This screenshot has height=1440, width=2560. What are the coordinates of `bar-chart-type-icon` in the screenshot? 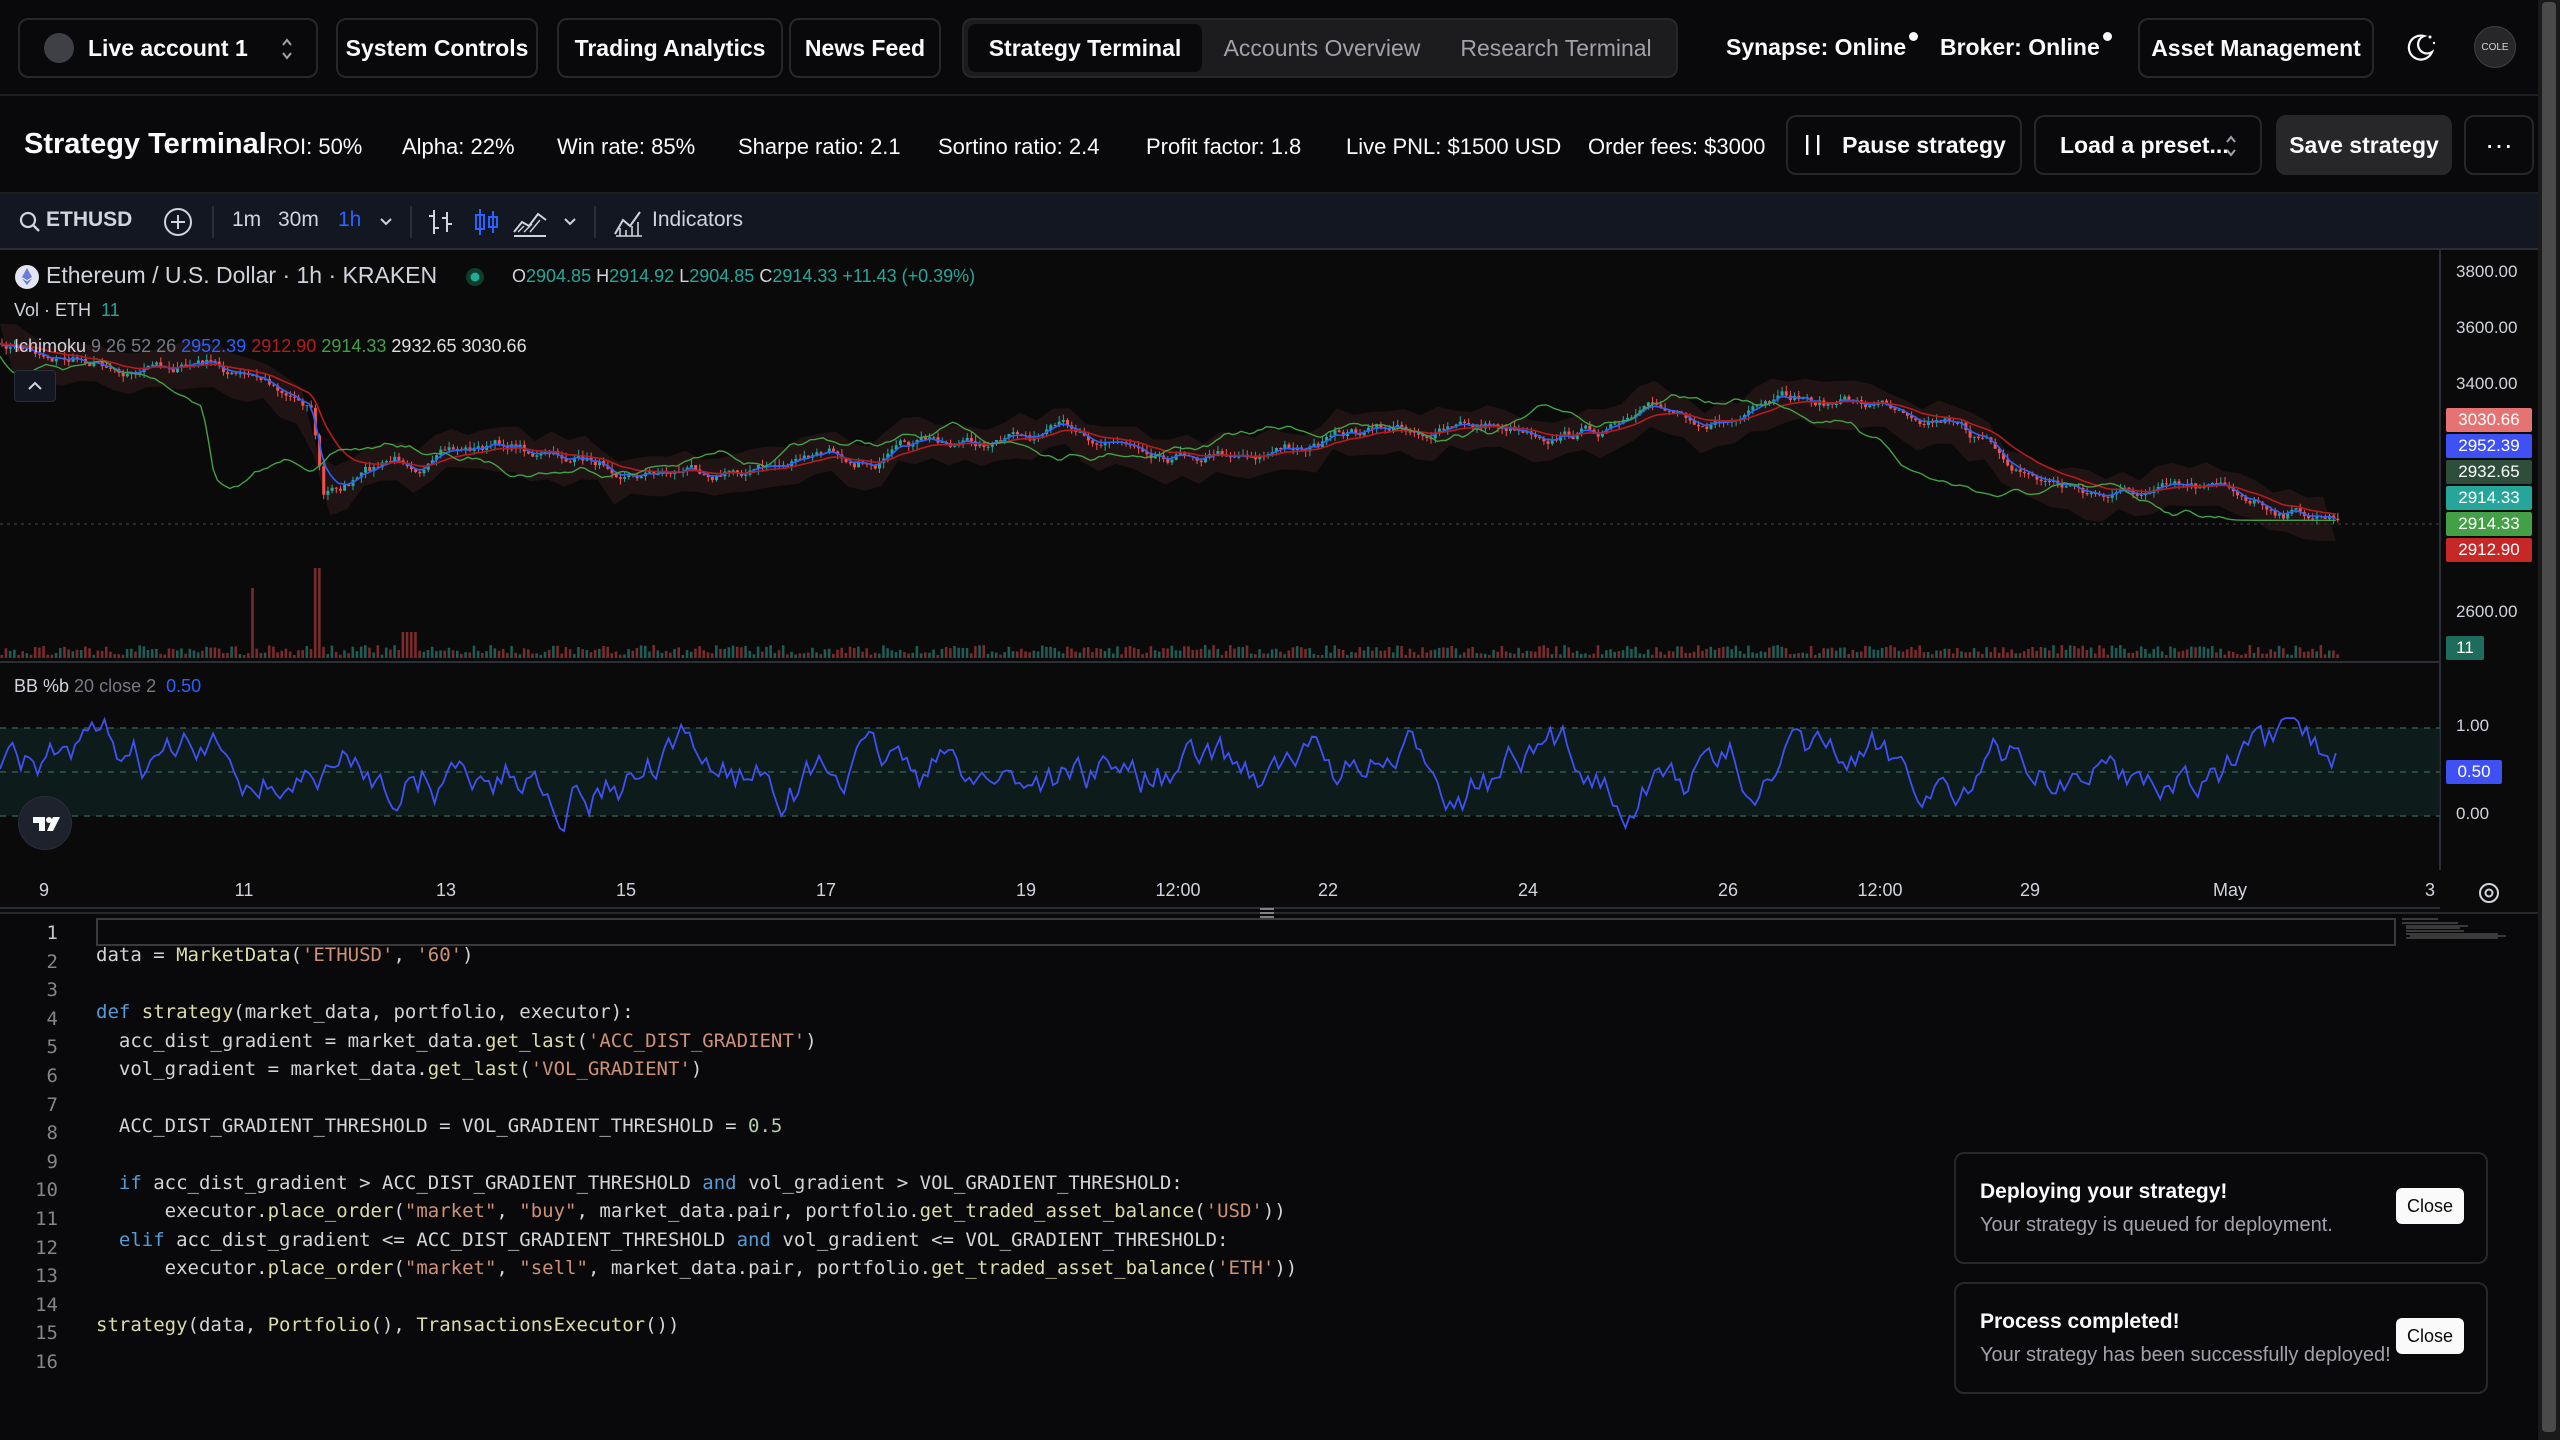 It's located at (441, 222).